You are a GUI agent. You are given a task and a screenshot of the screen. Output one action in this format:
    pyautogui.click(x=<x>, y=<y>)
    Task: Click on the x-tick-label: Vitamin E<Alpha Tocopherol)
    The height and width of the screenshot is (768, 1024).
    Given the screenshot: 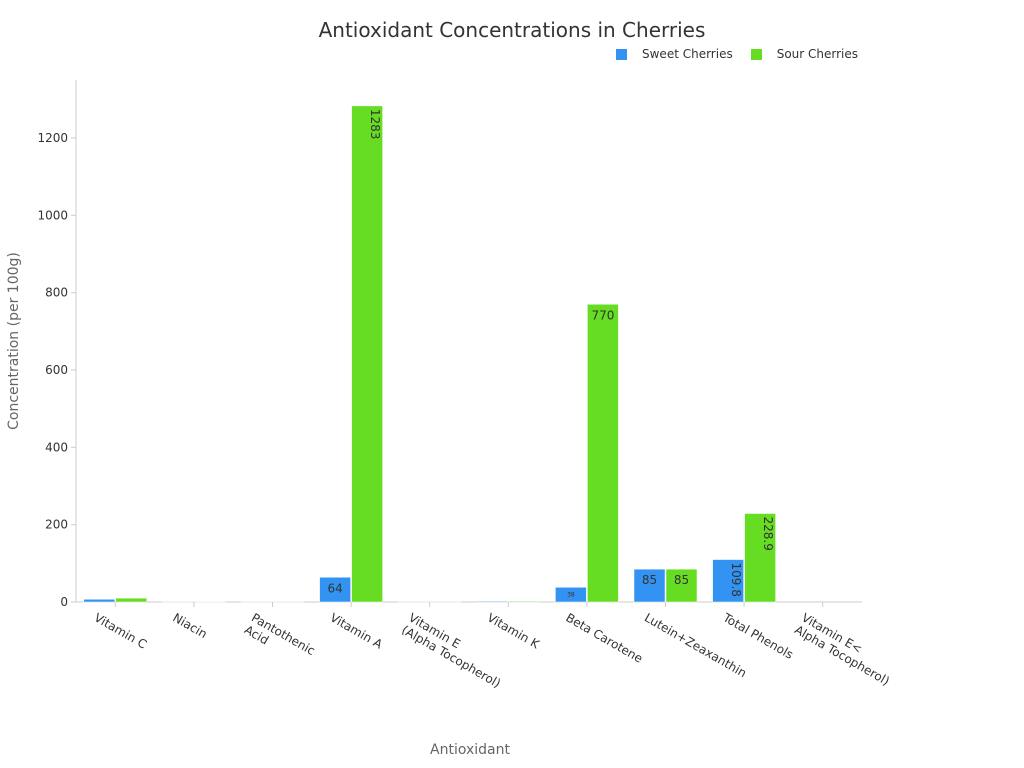 What is the action you would take?
    pyautogui.click(x=845, y=649)
    